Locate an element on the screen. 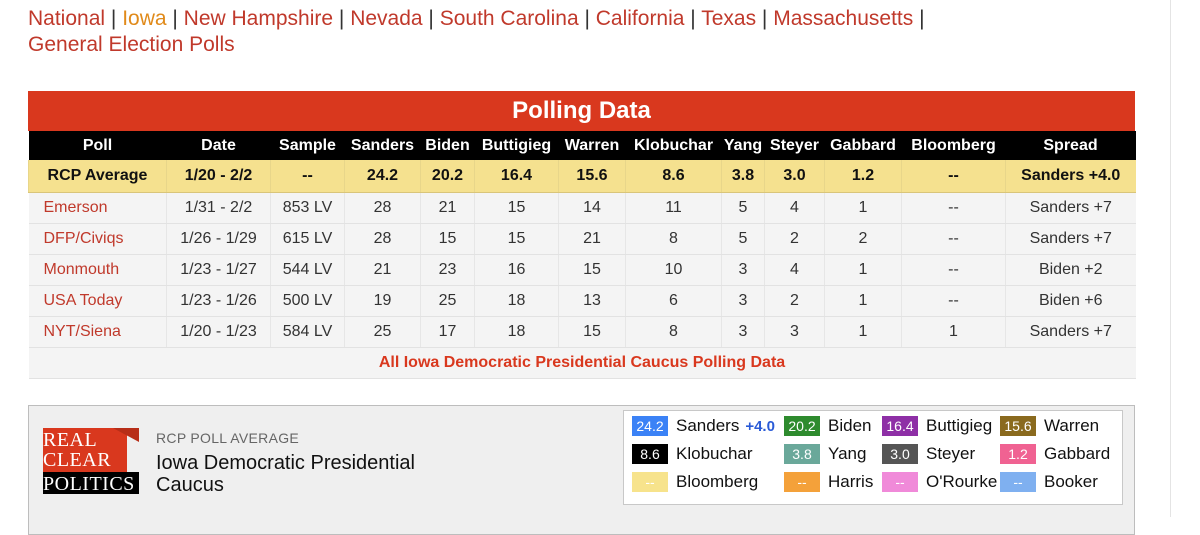  column-header: Warren is located at coordinates (592, 145).